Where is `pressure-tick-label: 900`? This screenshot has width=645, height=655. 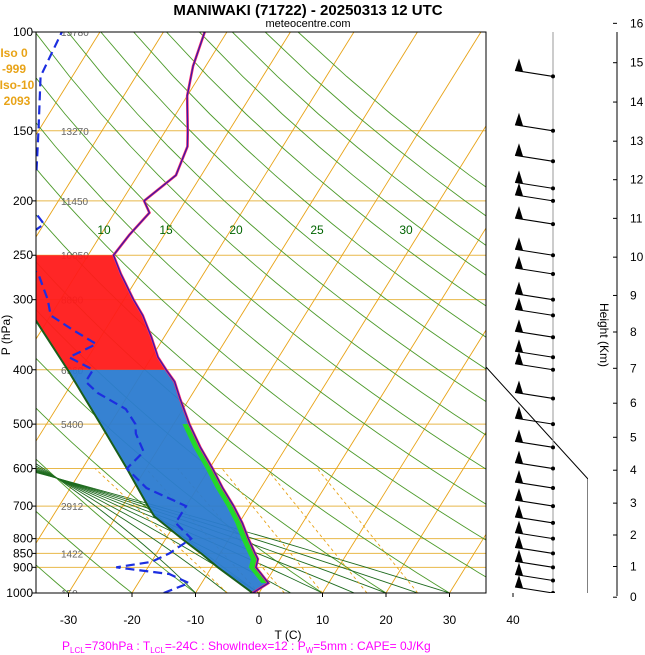 pressure-tick-label: 900 is located at coordinates (23, 567).